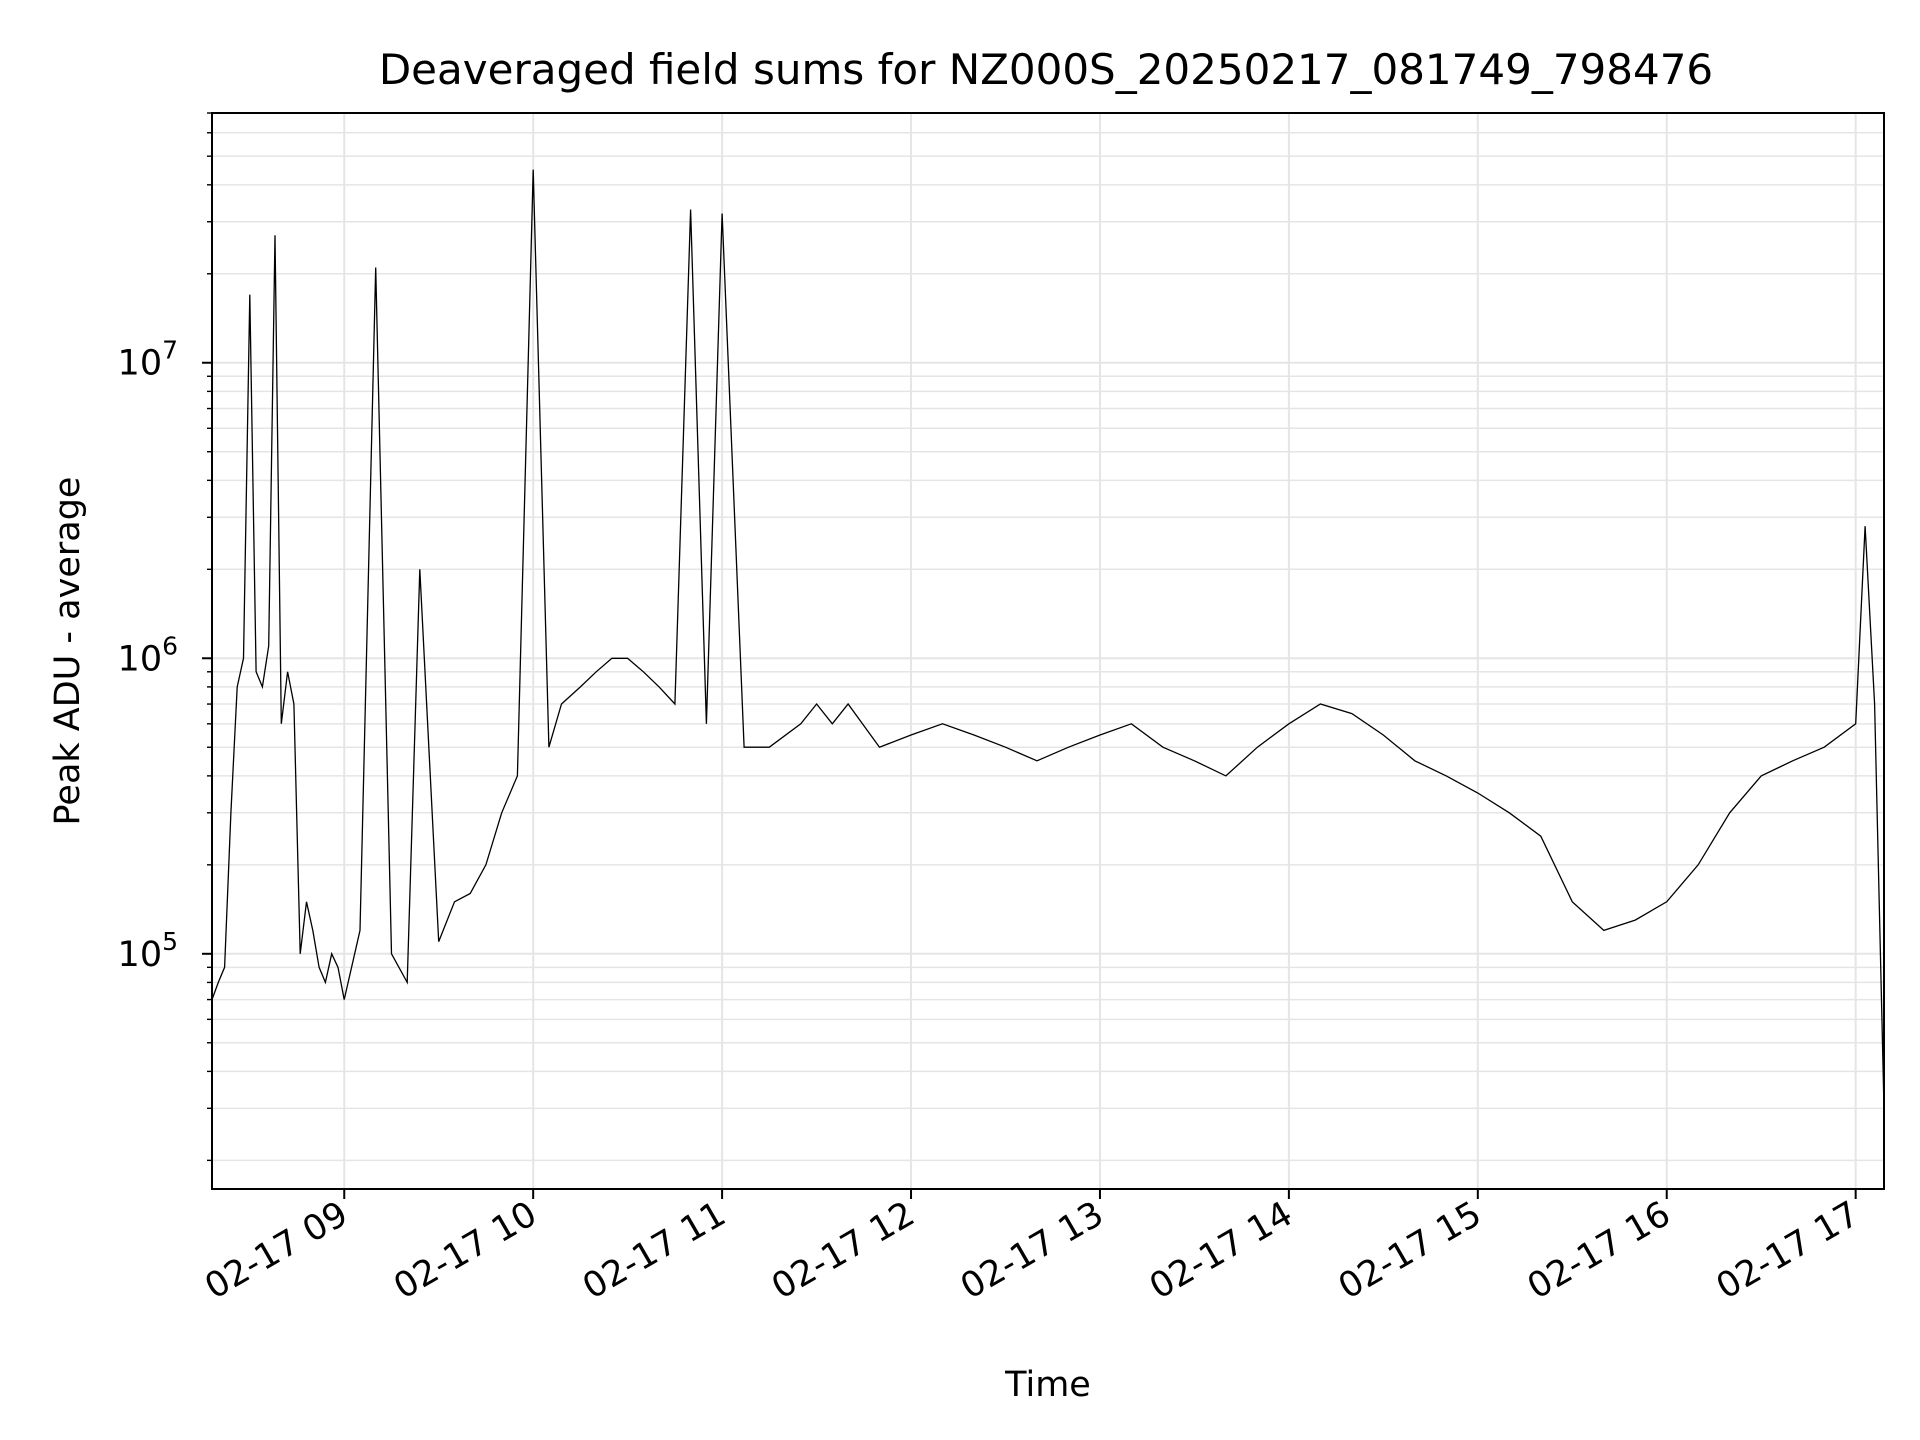 The height and width of the screenshot is (1440, 1920). I want to click on x-axis-label: Time, so click(1047, 1385).